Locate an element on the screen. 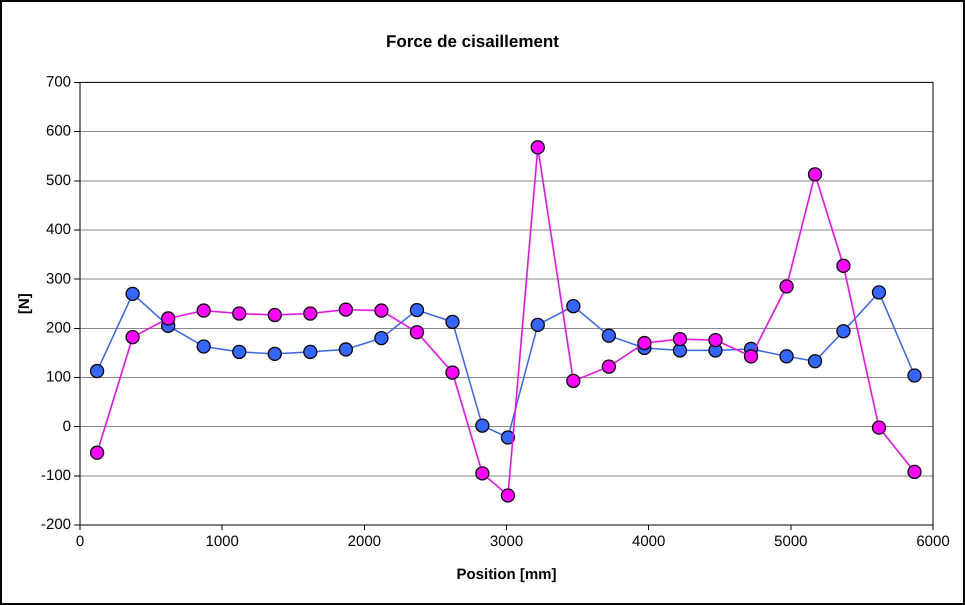 This screenshot has width=965, height=605. y-tick-label: 300 is located at coordinates (59, 279).